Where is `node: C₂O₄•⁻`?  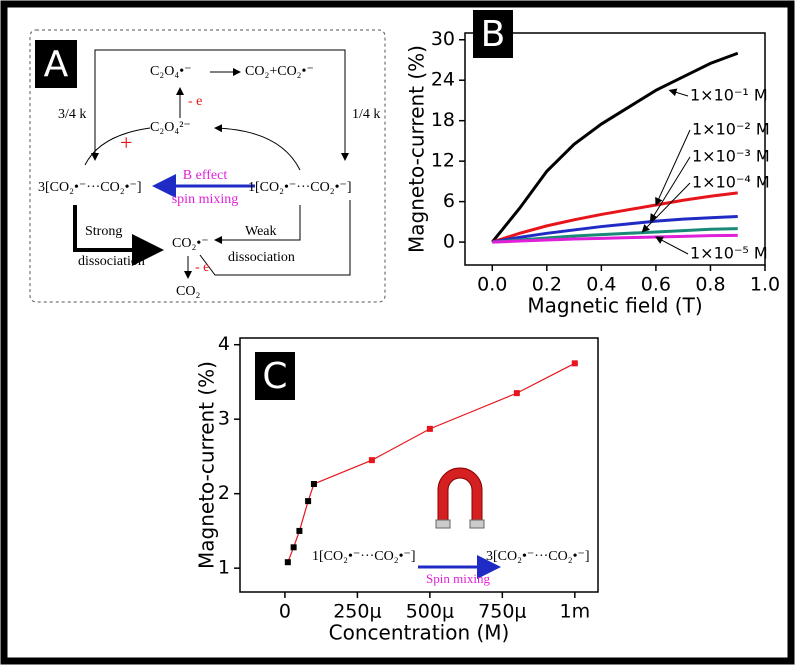 node: C₂O₄•⁻ is located at coordinates (171, 71).